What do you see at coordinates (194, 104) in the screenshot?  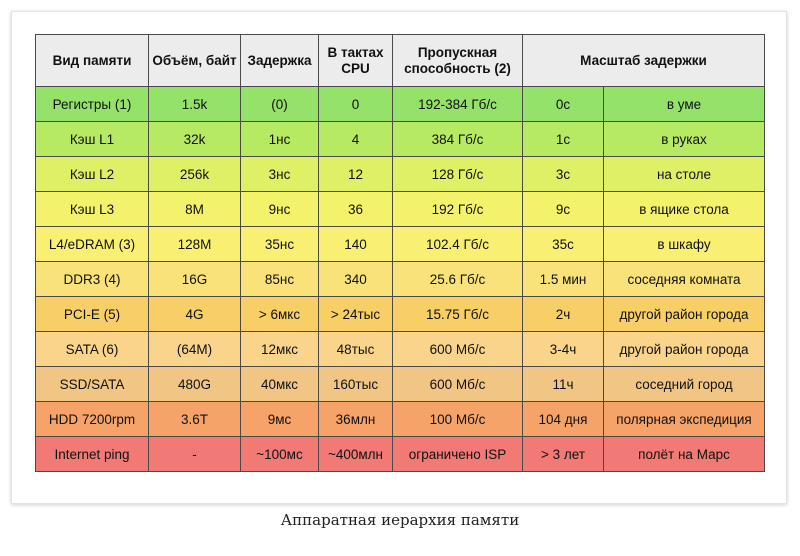 I see `volume-cell: 1.5k` at bounding box center [194, 104].